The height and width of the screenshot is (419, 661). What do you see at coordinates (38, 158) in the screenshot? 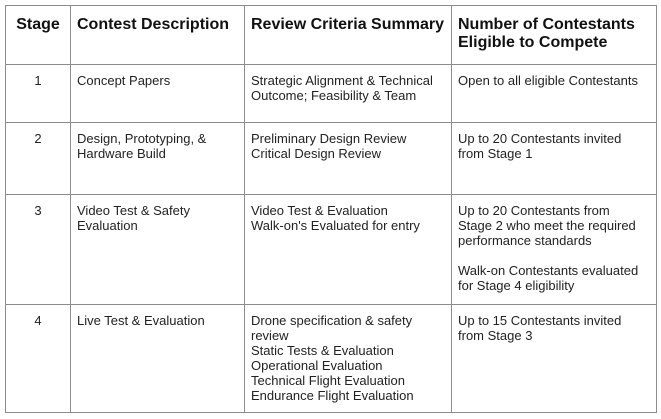
I see `stage-number-cell: 2` at bounding box center [38, 158].